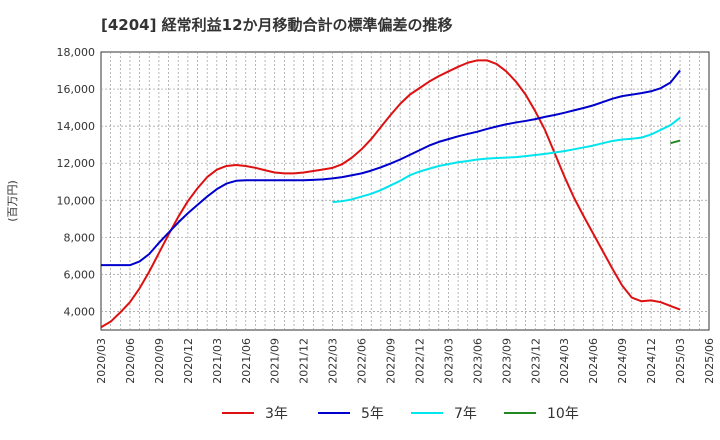 The height and width of the screenshot is (440, 720). I want to click on x-tick-label: 2020/09, so click(159, 361).